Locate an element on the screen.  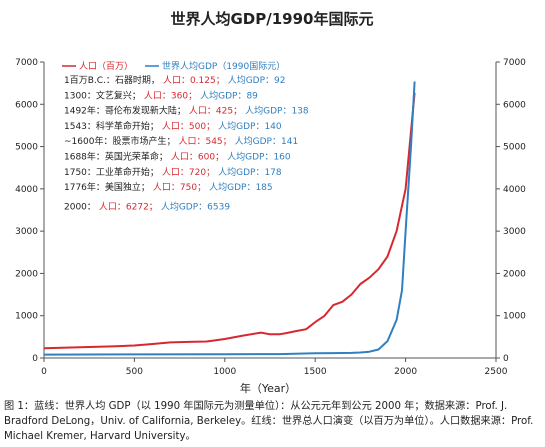
annotation-row: ~1600年：股票市场产生； 人口：545； 人均GDP：141 is located at coordinates (181, 141).